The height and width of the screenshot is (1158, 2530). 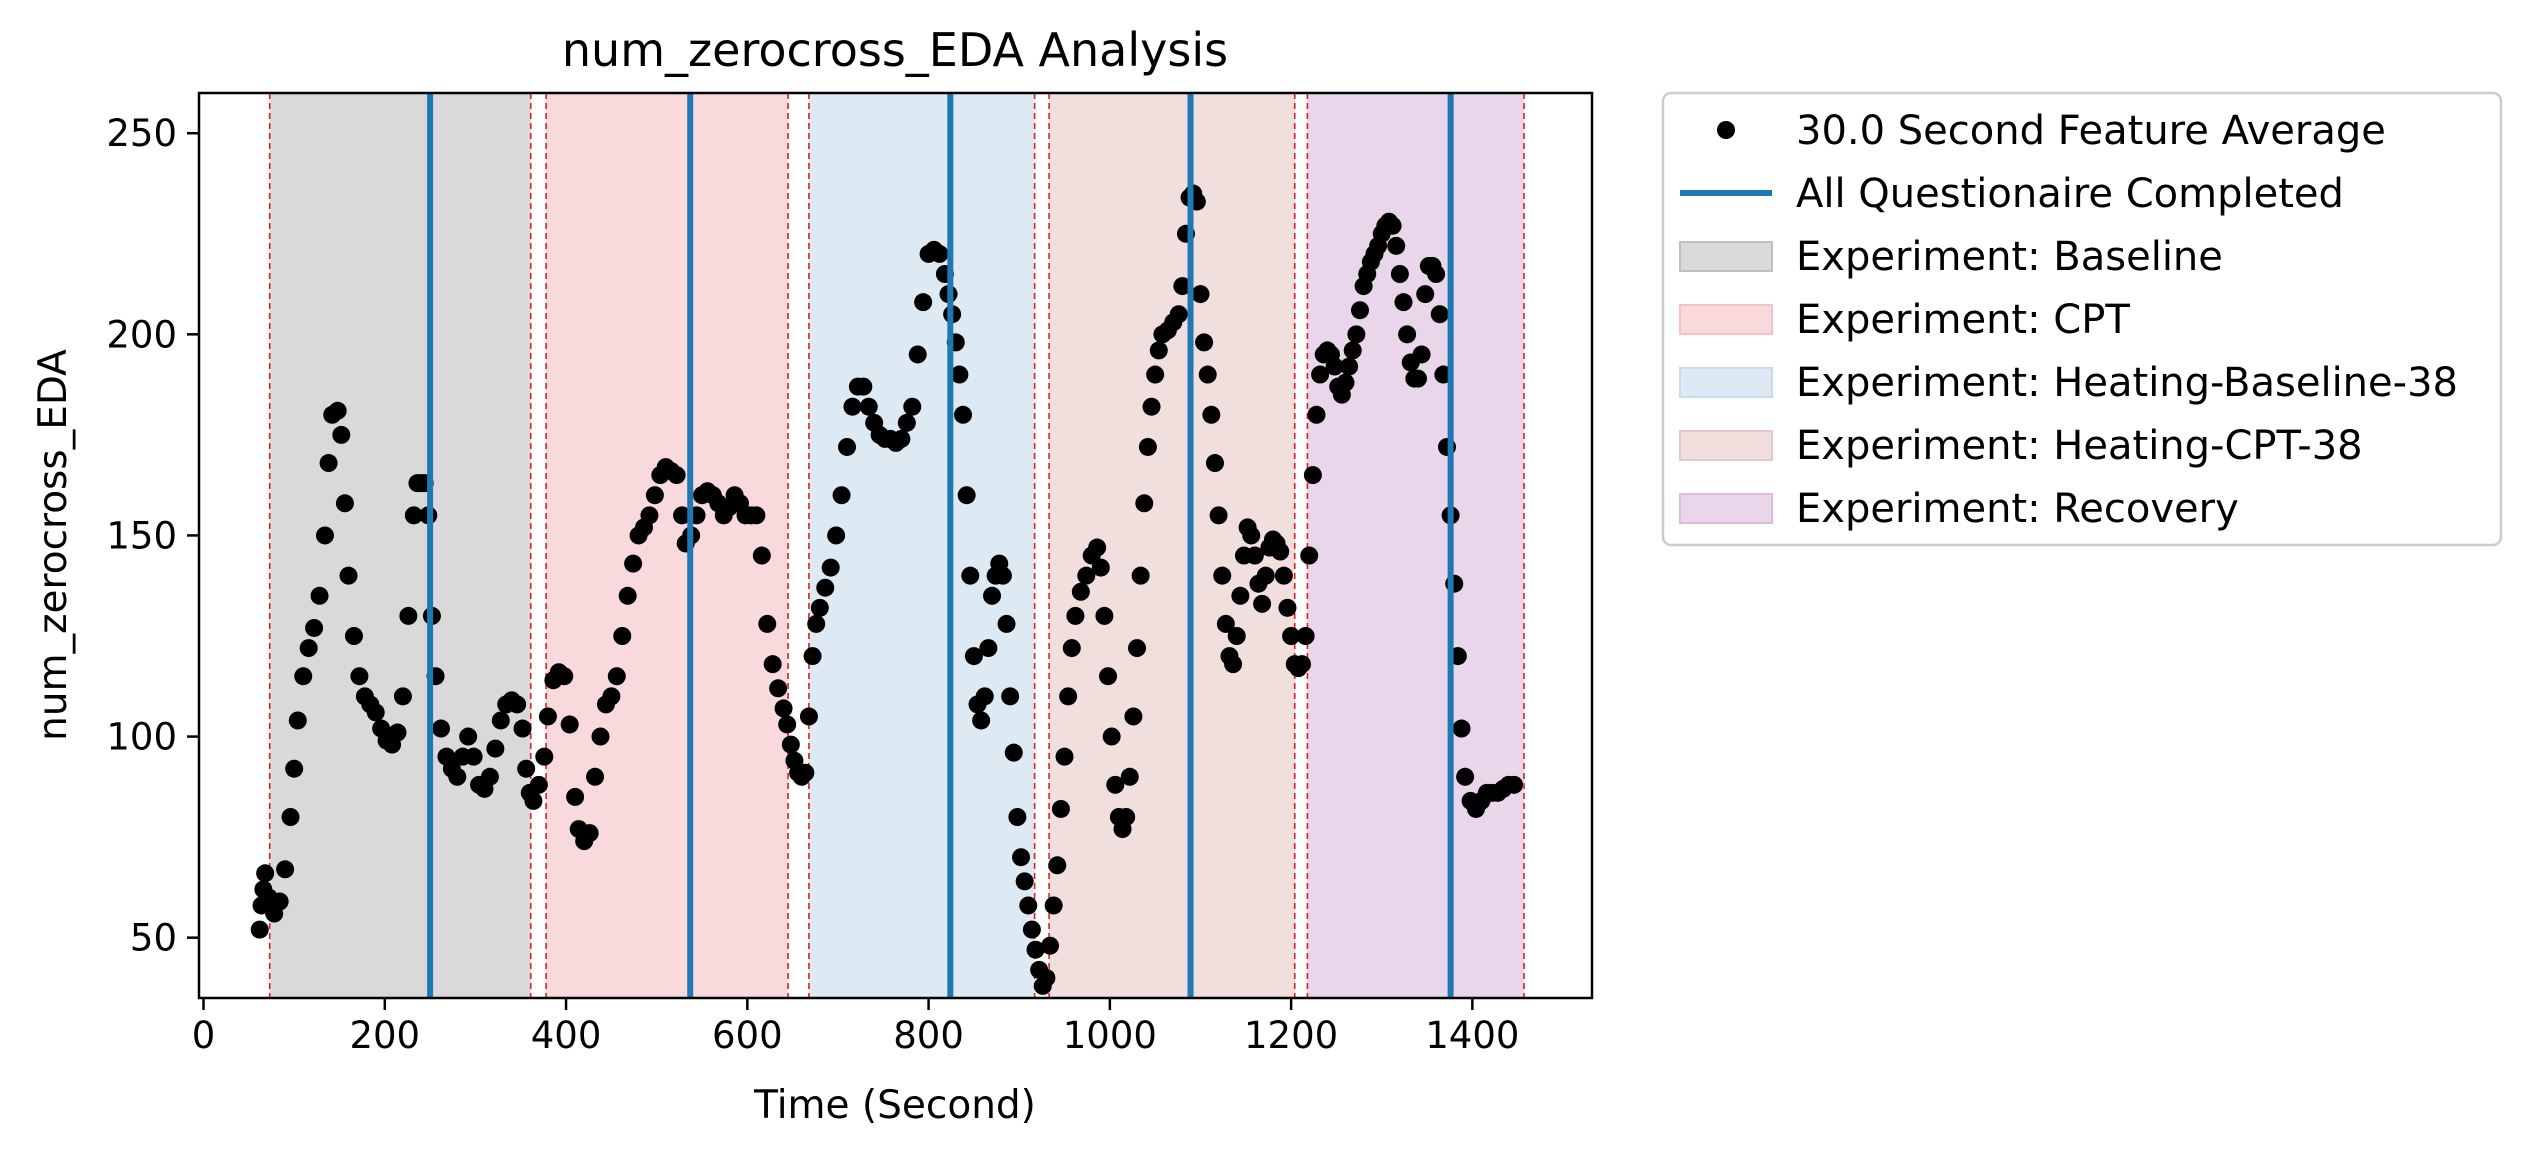 What do you see at coordinates (1726, 130) in the screenshot?
I see `legend-marker-point` at bounding box center [1726, 130].